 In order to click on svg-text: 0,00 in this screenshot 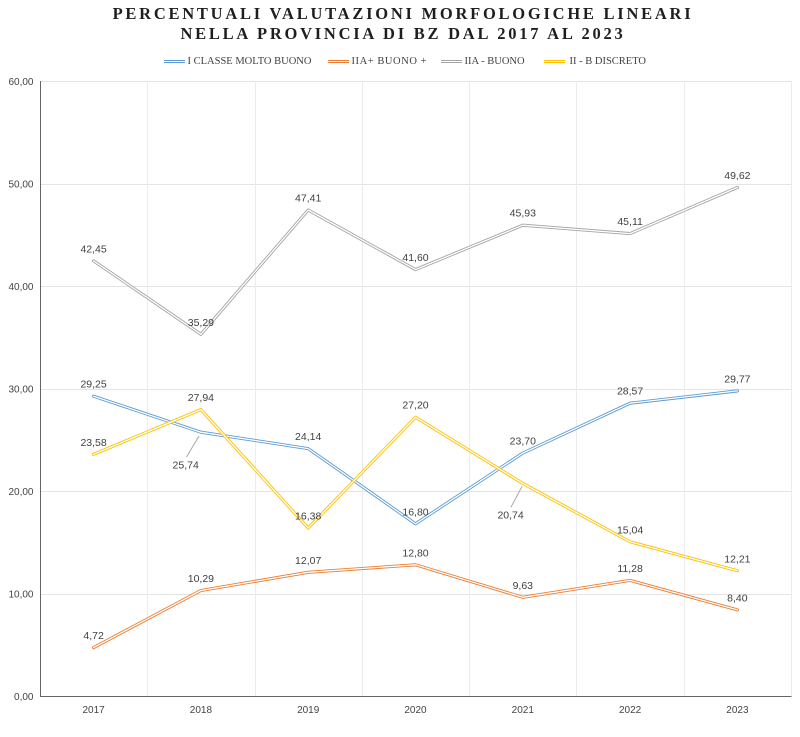, I will do `click(24, 697)`.